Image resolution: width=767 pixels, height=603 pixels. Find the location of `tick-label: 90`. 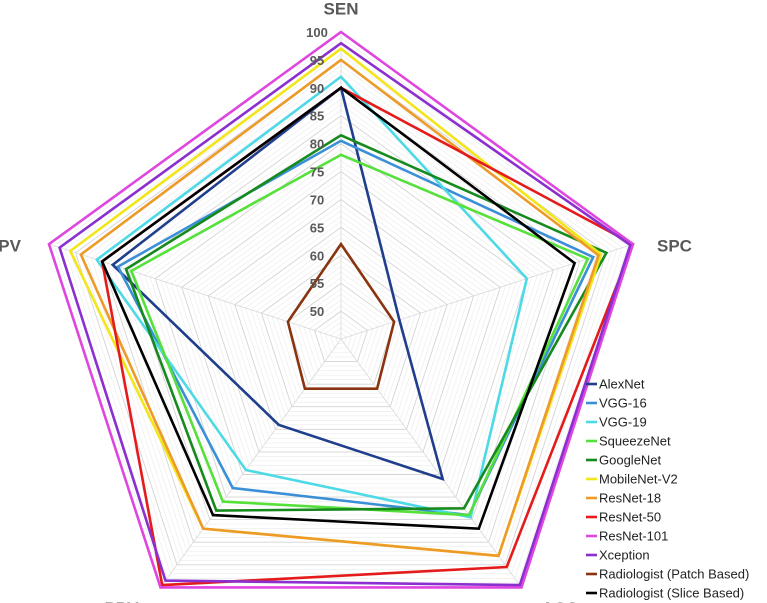

tick-label: 90 is located at coordinates (317, 88).